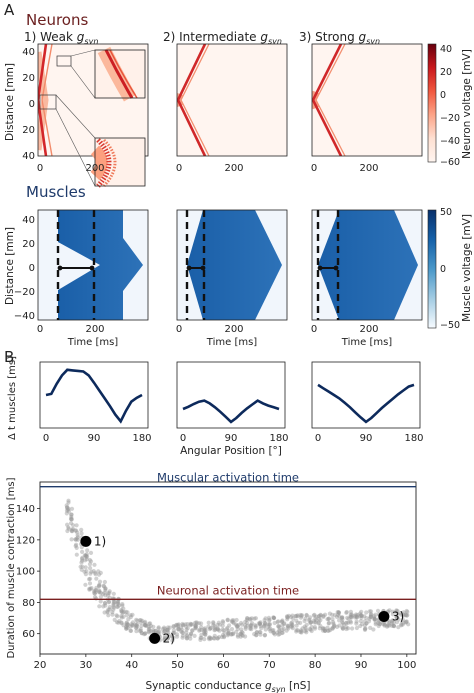  I want to click on scatter-ytick: 60, so click(28, 634).